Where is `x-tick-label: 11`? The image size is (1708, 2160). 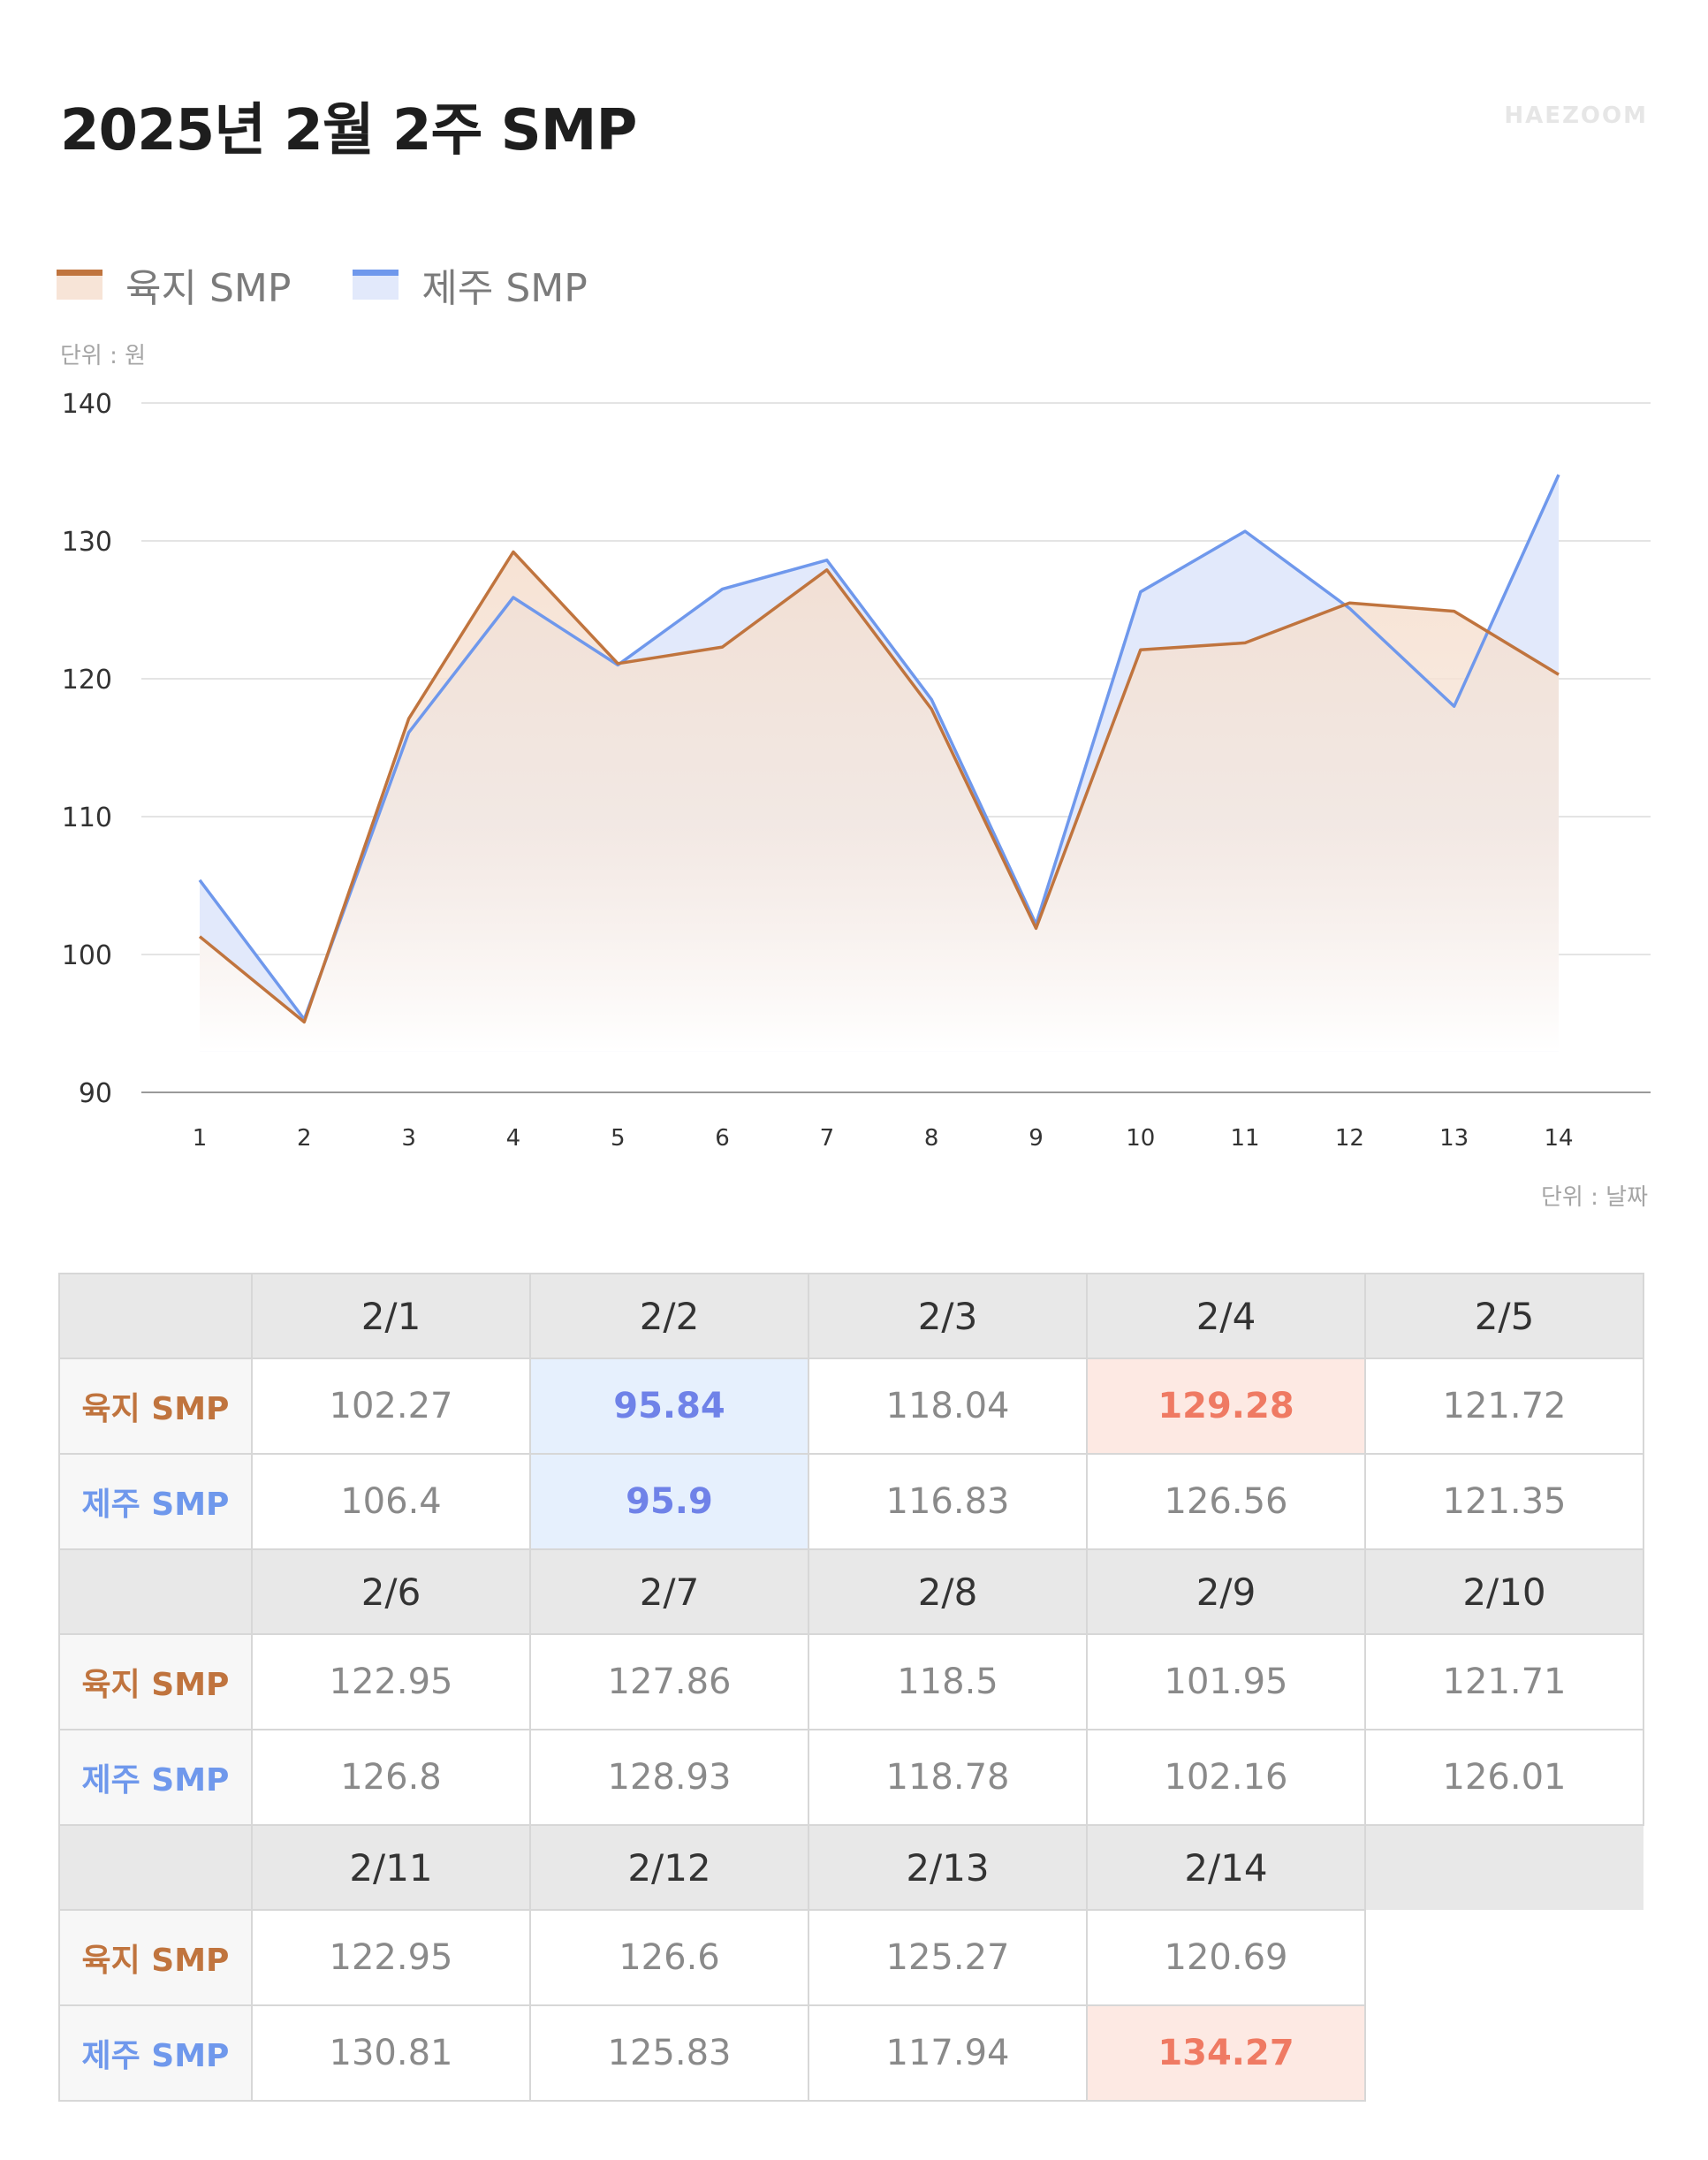
x-tick-label: 11 is located at coordinates (1245, 1139).